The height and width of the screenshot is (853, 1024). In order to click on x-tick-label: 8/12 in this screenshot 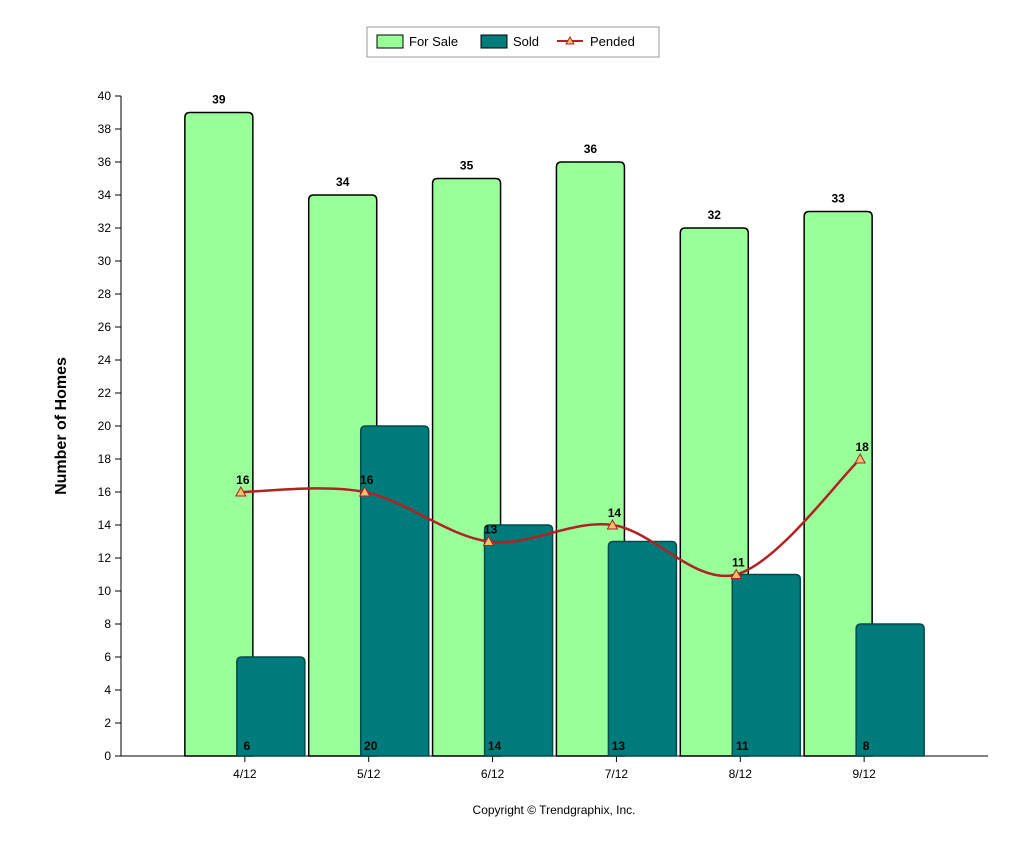, I will do `click(741, 774)`.